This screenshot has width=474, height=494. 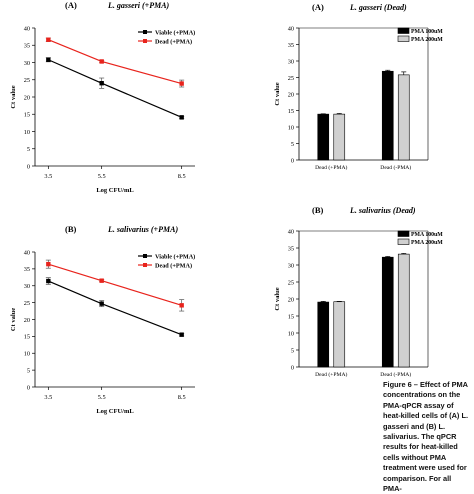 I want to click on chart-title: L. salivarius (Dead), so click(x=382, y=210).